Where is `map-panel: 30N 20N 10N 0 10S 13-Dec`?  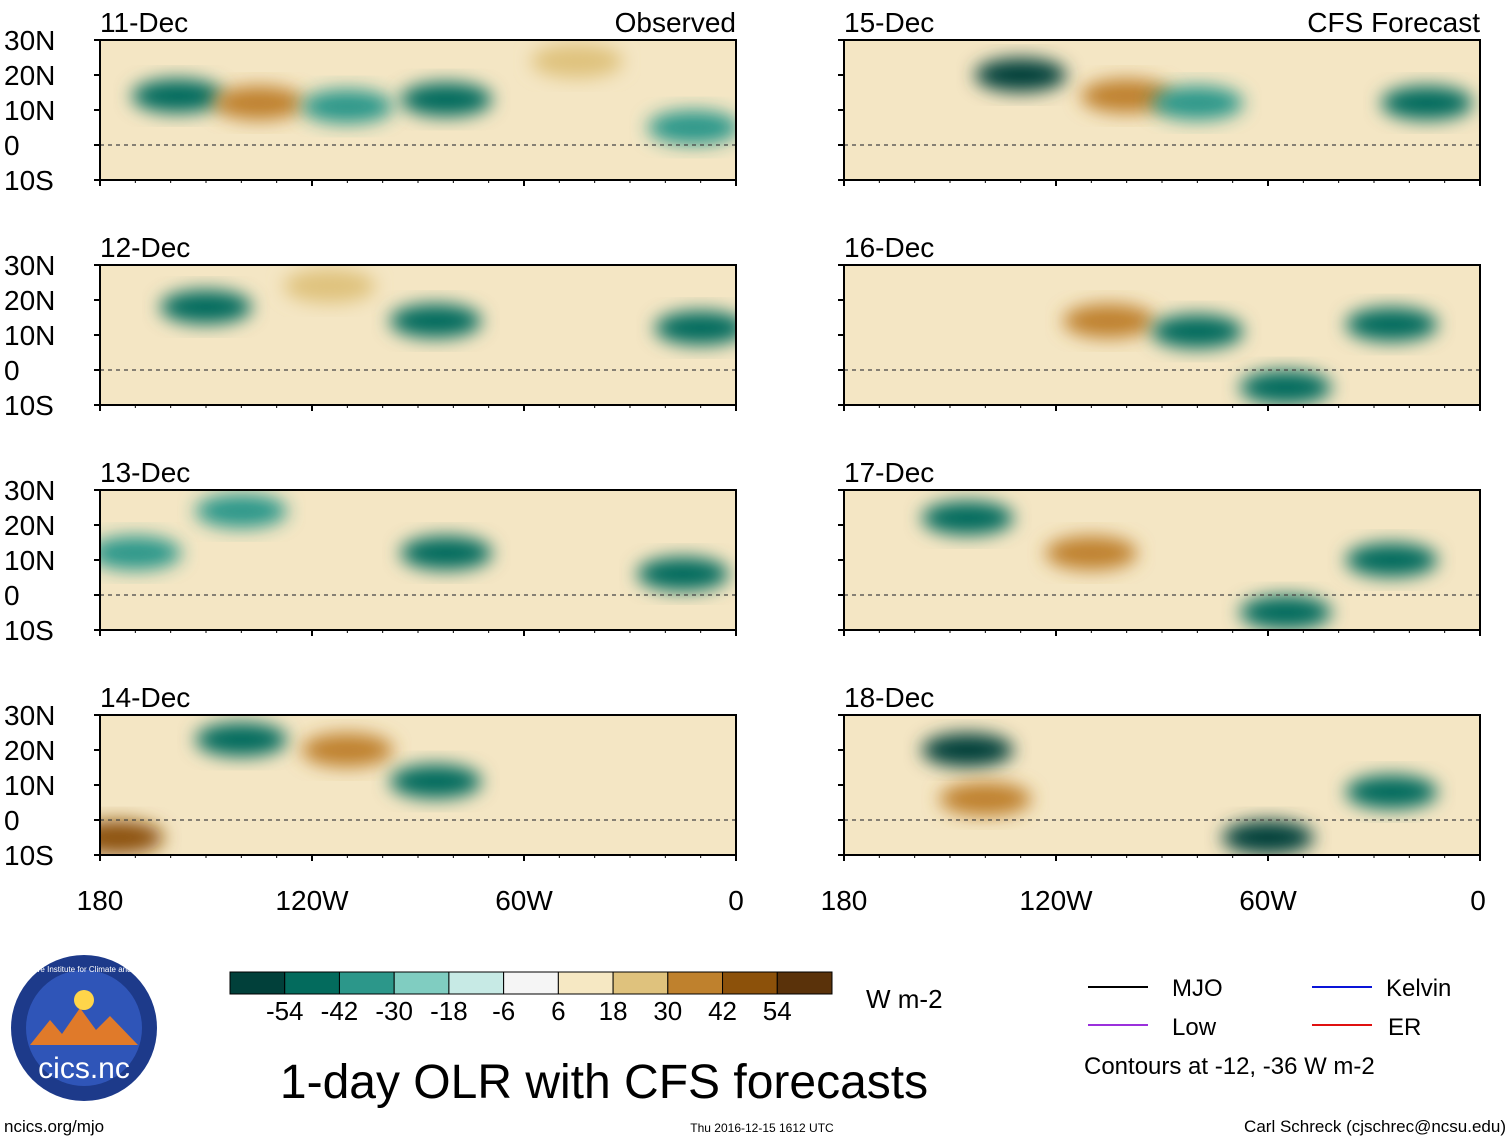 map-panel: 30N 20N 10N 0 10S 13-Dec is located at coordinates (370, 551).